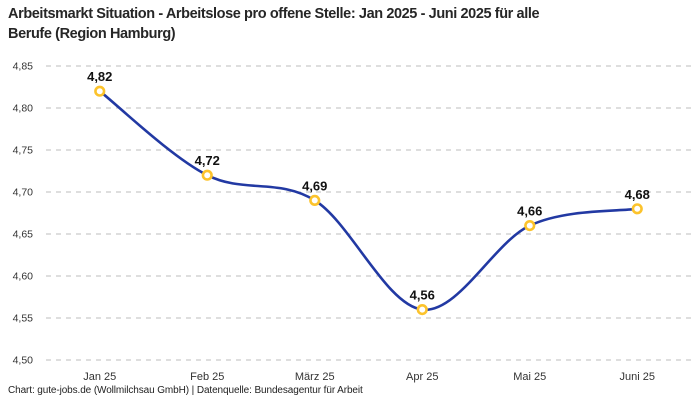 The image size is (700, 400). Describe the element at coordinates (23, 67) in the screenshot. I see `y-tick-label: 4,85` at that location.